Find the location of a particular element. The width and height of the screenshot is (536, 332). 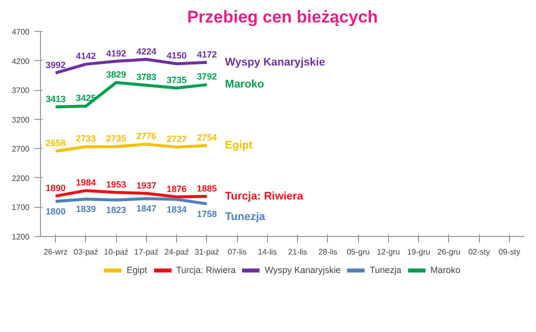

data-label: 2727 is located at coordinates (176, 139).